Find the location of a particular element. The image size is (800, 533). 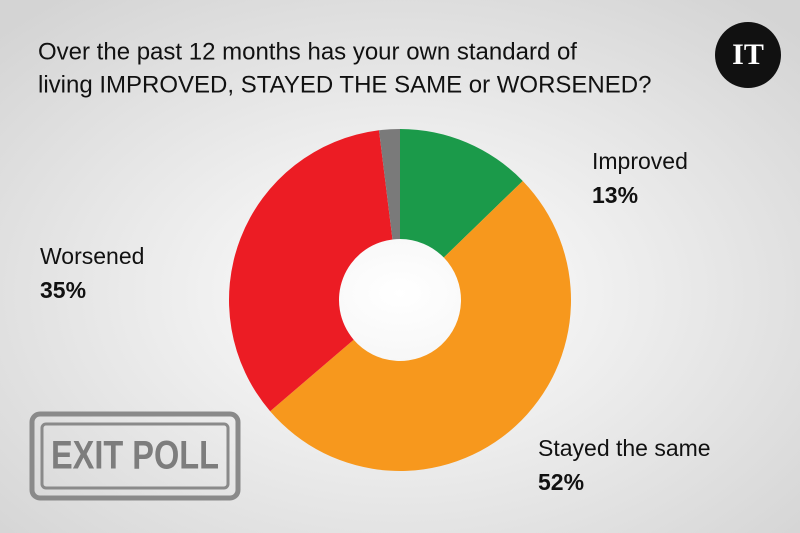

logo-circle is located at coordinates (748, 55).